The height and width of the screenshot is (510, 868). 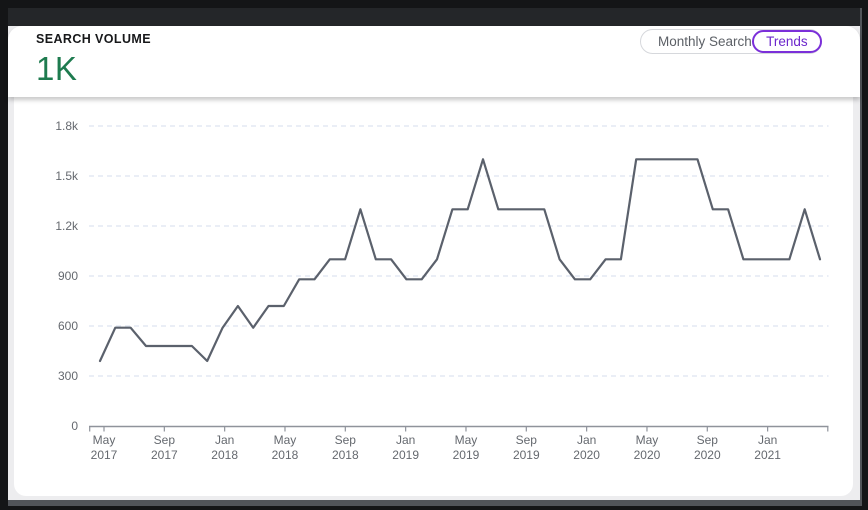 I want to click on widget-header: SEARCH VOLUME 1K Monthly Search Trends, so click(x=434, y=61).